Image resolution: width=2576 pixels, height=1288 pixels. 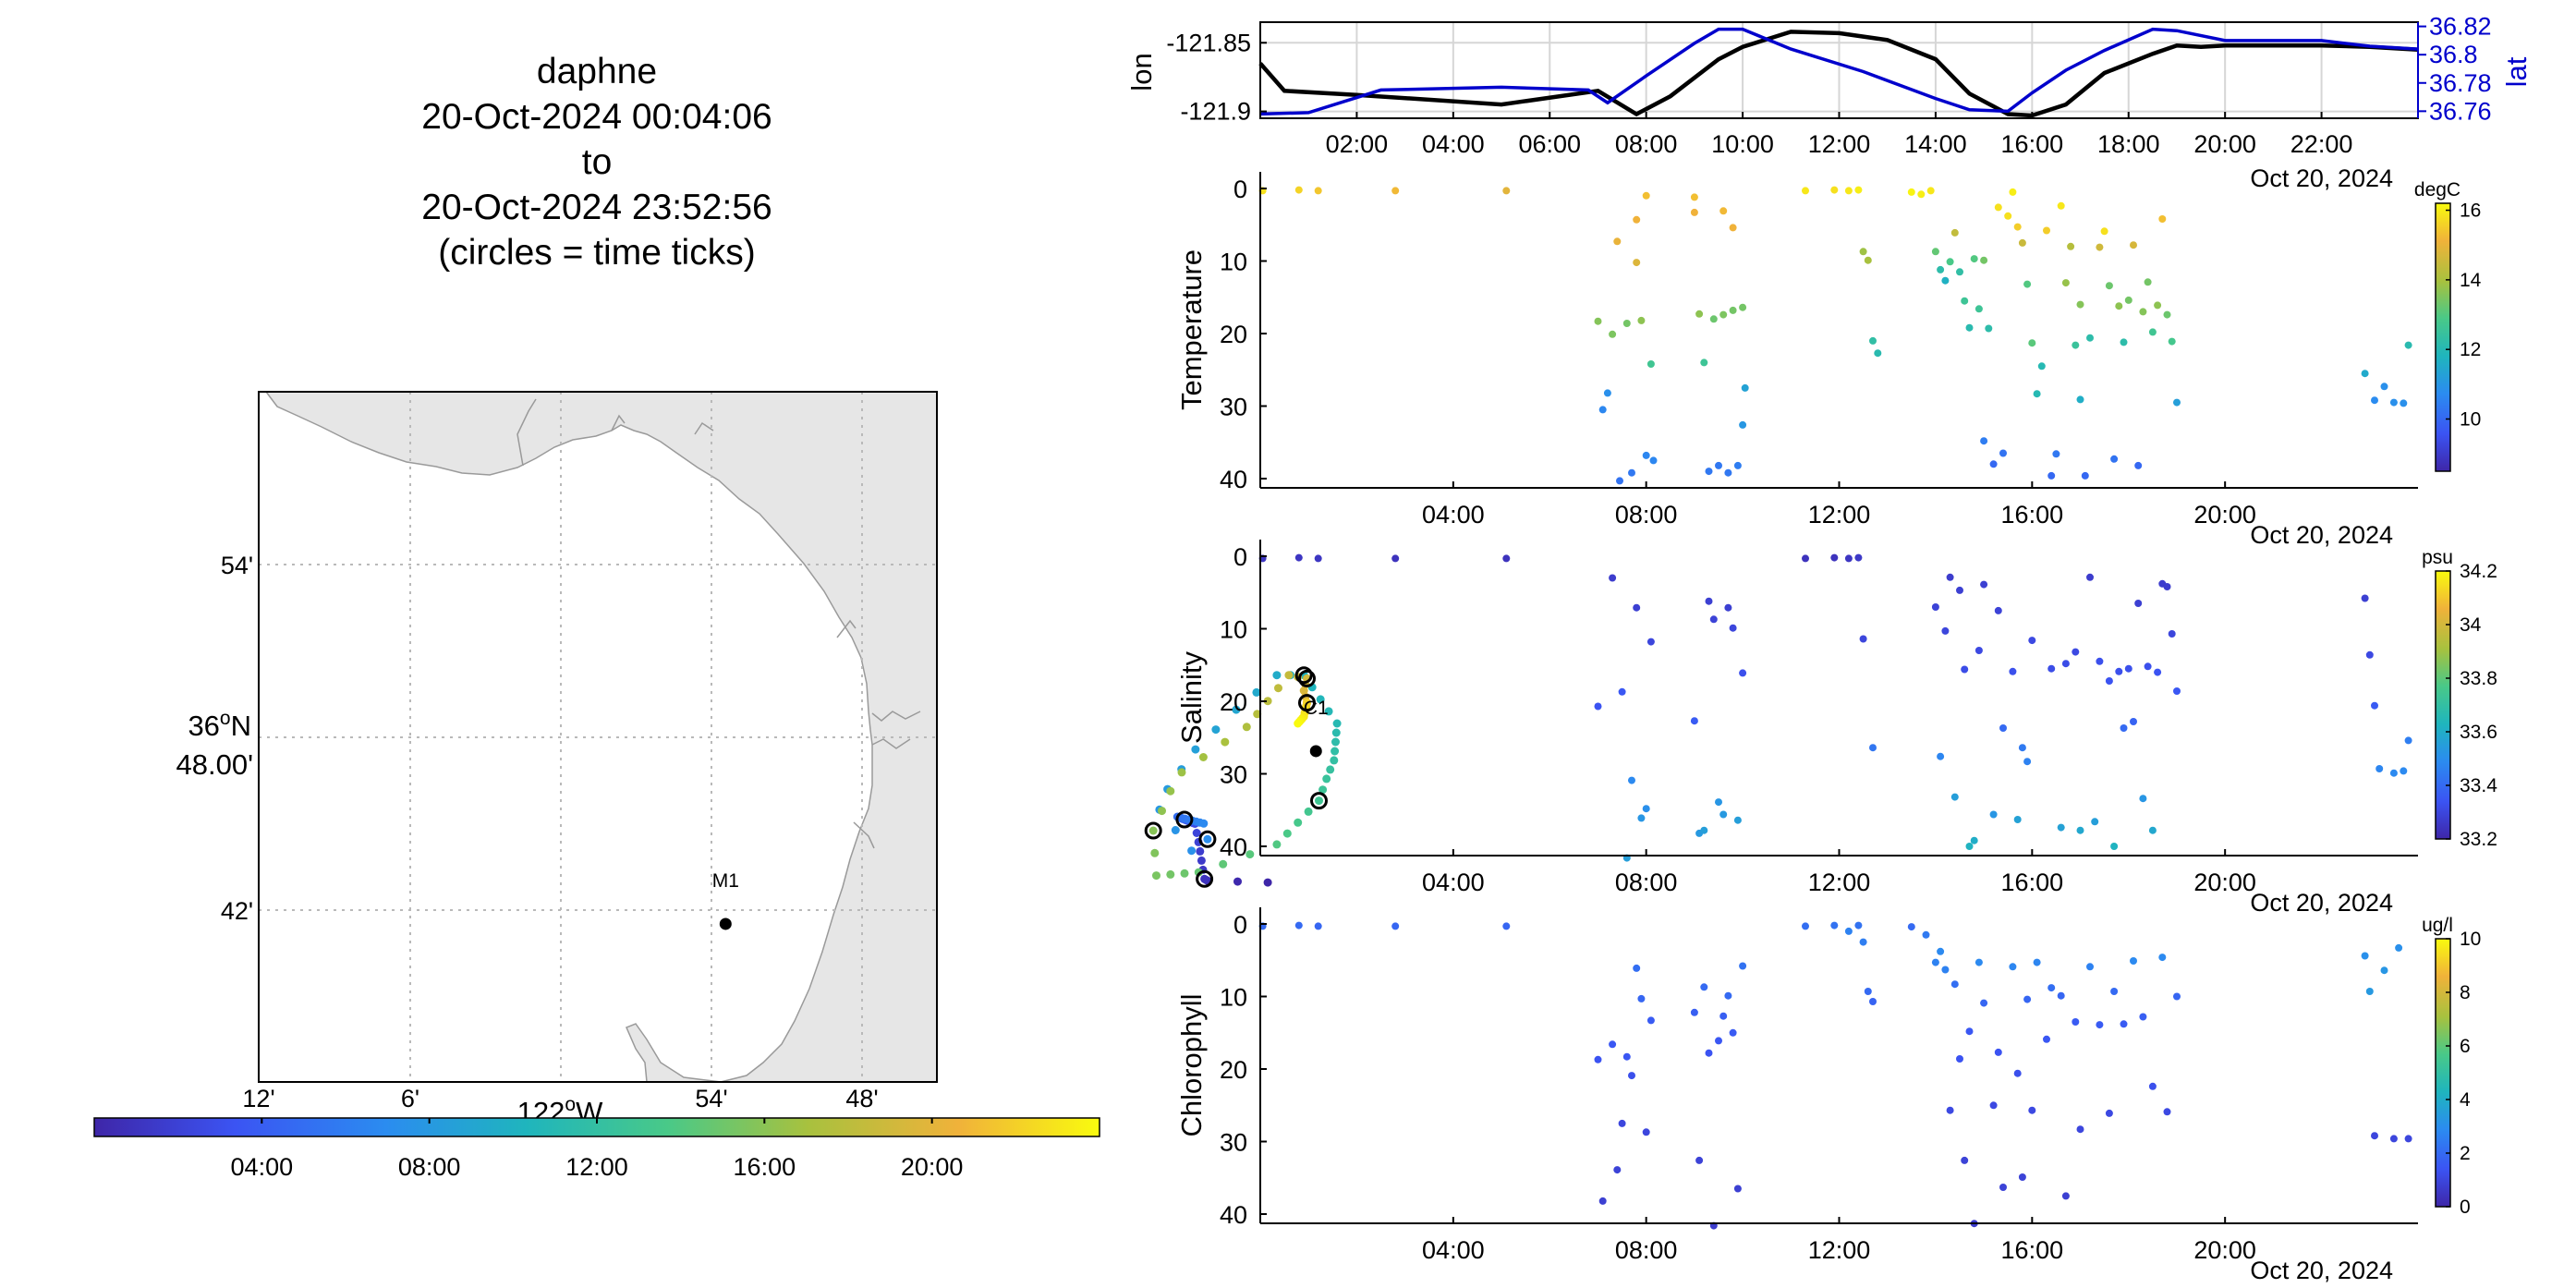 I want to click on glider-track, so click(x=1243, y=777).